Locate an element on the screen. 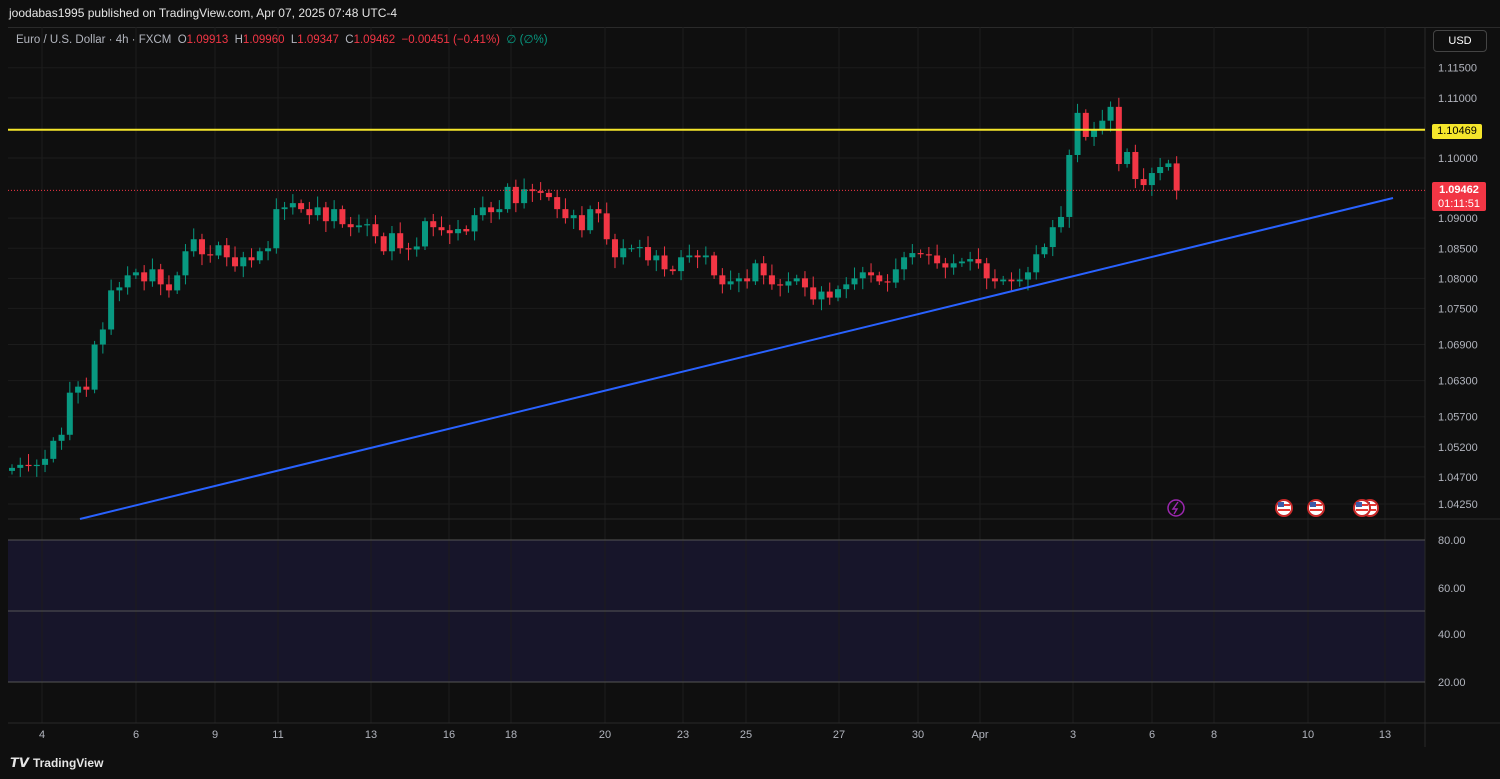 The image size is (1500, 779). high-value: 1.09960 is located at coordinates (263, 40).